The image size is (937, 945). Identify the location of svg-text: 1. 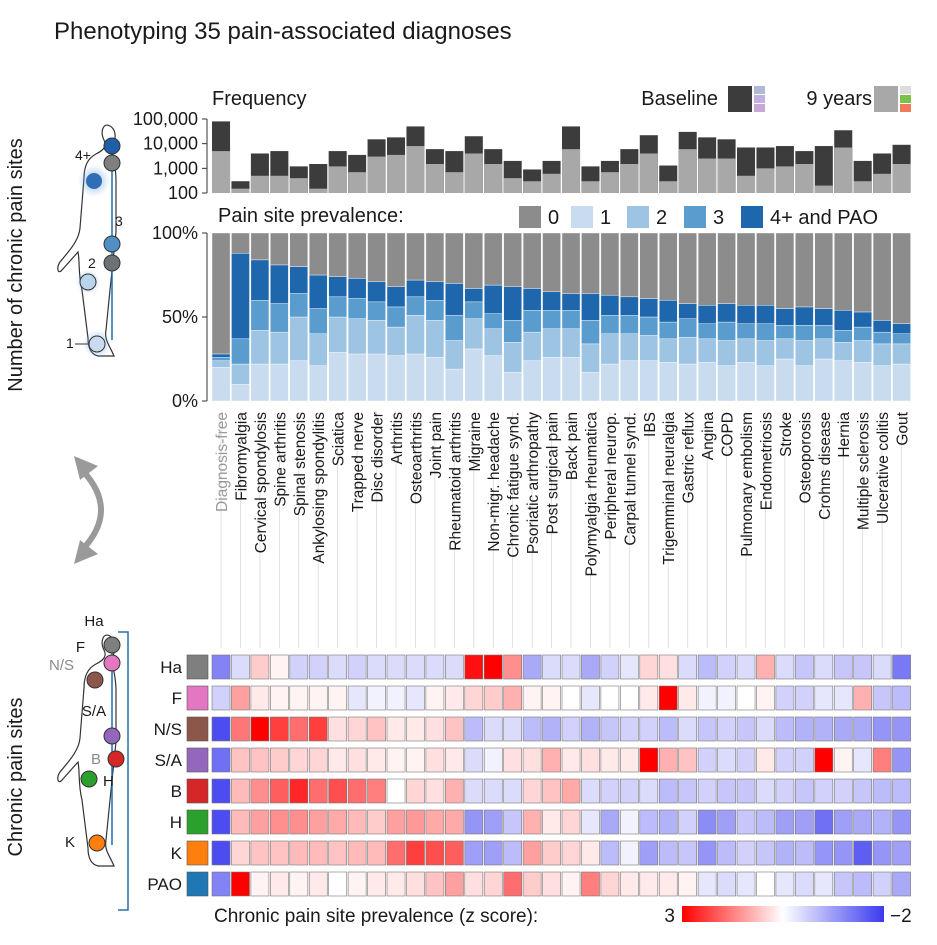
(70, 343).